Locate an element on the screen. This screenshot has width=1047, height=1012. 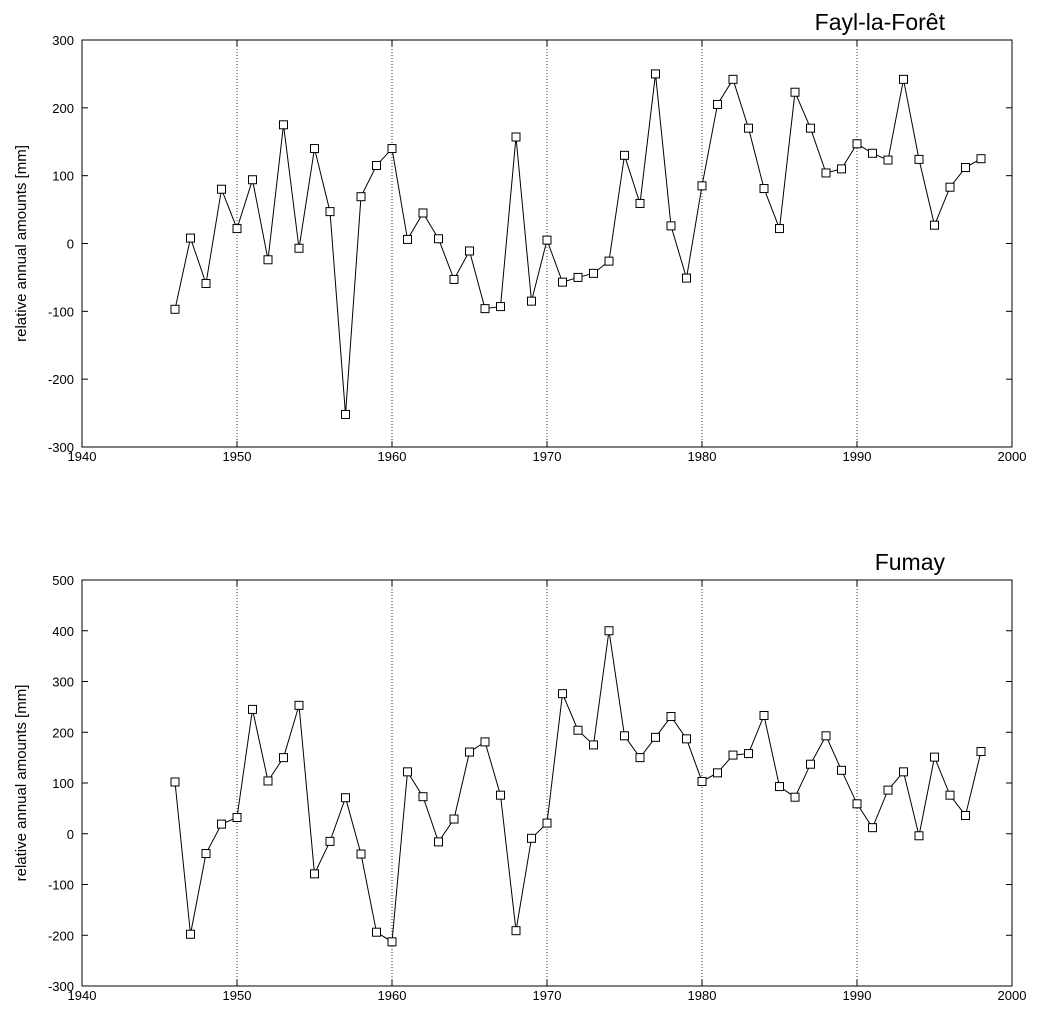
y-tick-label: 300 is located at coordinates (63, 682).